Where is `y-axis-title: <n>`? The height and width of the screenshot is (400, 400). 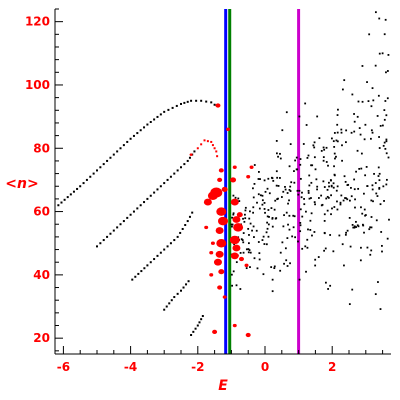
y-axis-title: <n> is located at coordinates (21, 184).